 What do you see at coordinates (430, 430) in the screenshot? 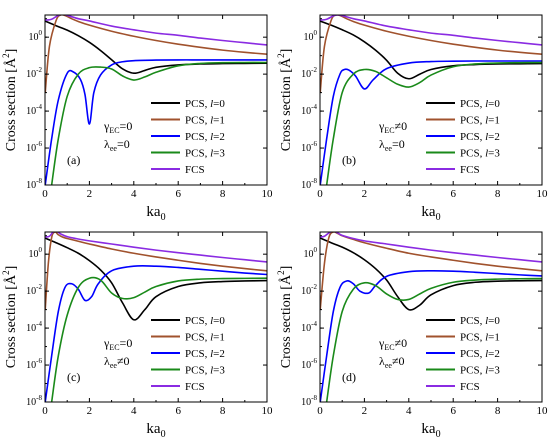
I see `x-axis-label: ka0` at bounding box center [430, 430].